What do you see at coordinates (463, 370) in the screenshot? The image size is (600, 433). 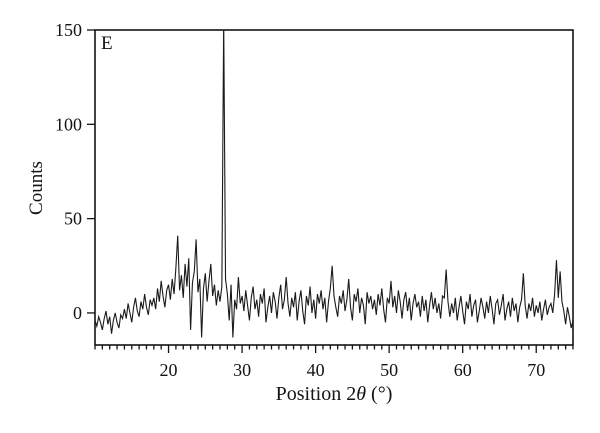 I see `x-tick-label: 60` at bounding box center [463, 370].